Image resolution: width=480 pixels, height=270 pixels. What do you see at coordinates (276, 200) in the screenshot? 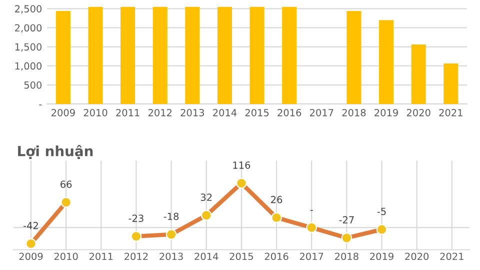
I see `data-label: 26` at bounding box center [276, 200].